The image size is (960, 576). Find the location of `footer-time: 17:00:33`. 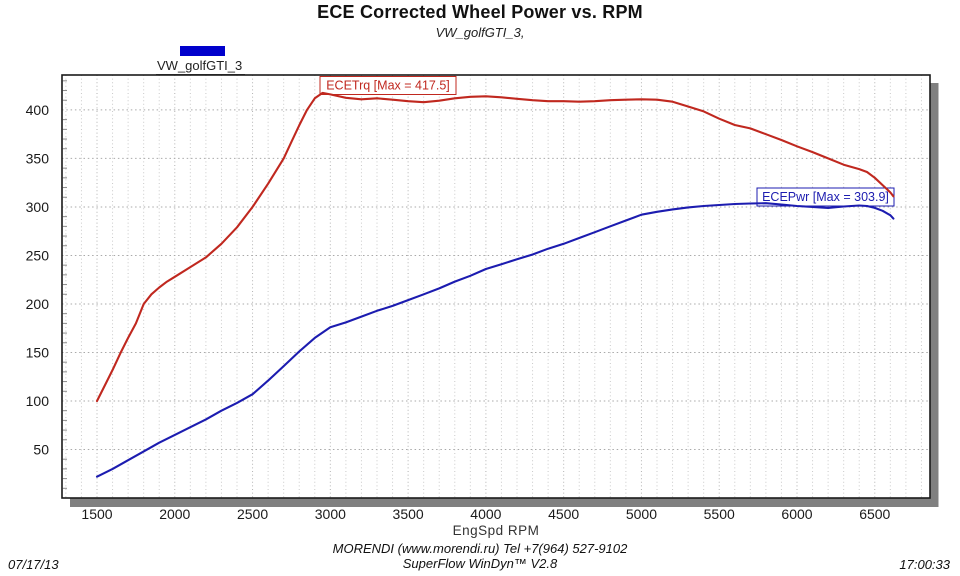

footer-time: 17:00:33 is located at coordinates (924, 564).